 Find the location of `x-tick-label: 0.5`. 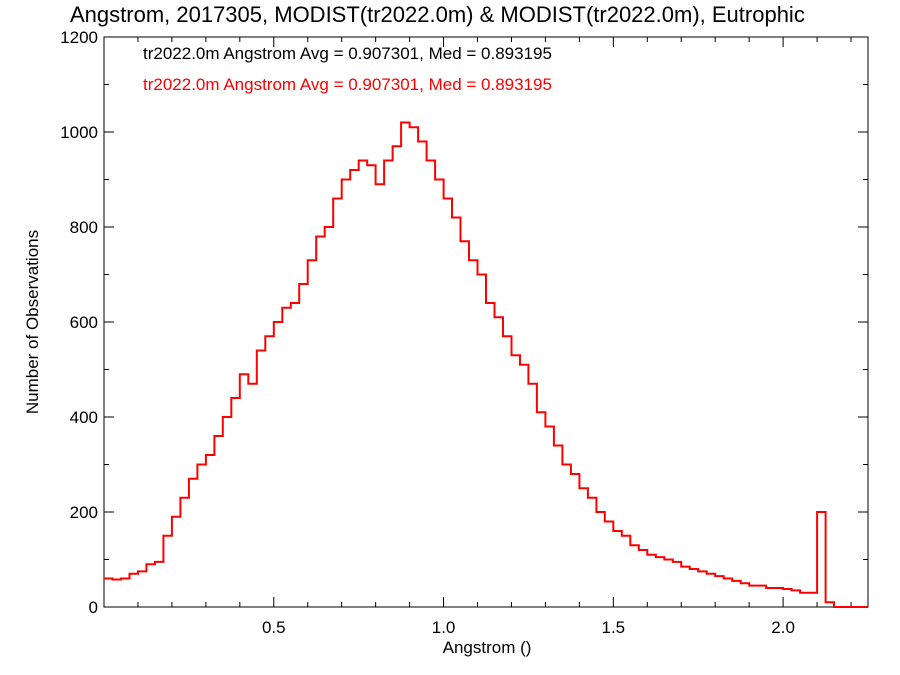

x-tick-label: 0.5 is located at coordinates (274, 627).